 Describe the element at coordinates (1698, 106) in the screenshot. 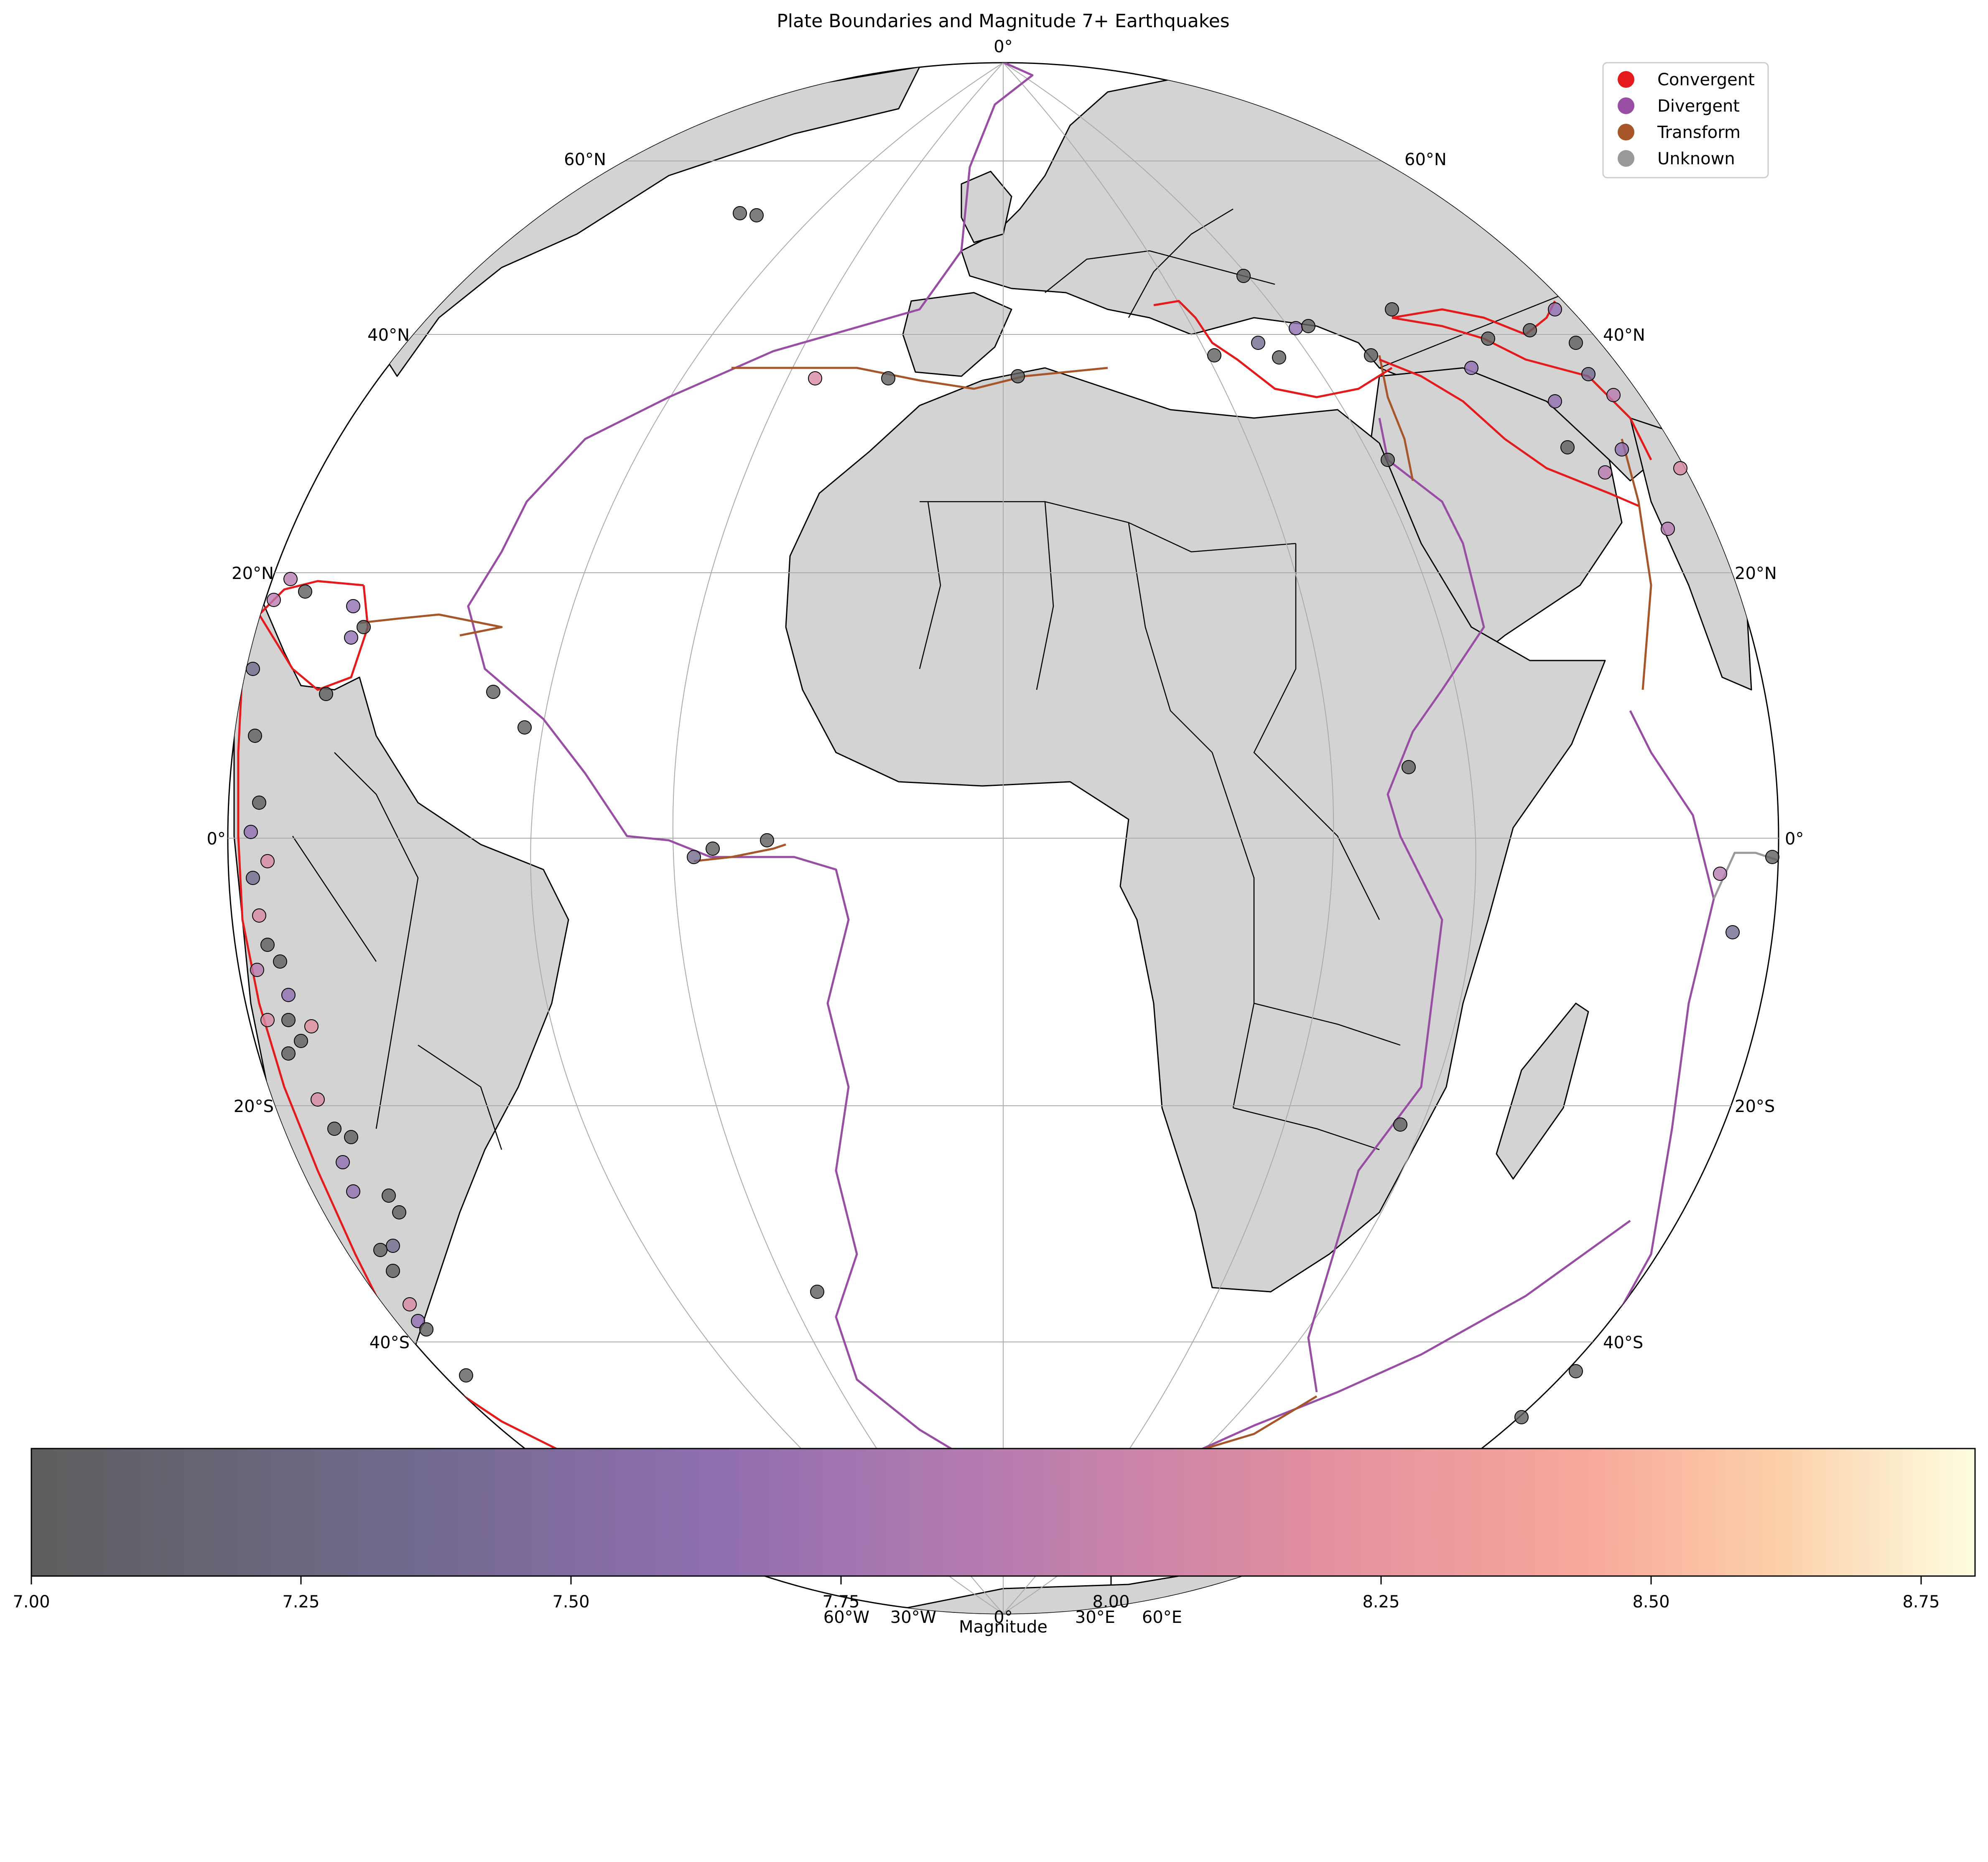

I see `legend-label: Divergent` at that location.